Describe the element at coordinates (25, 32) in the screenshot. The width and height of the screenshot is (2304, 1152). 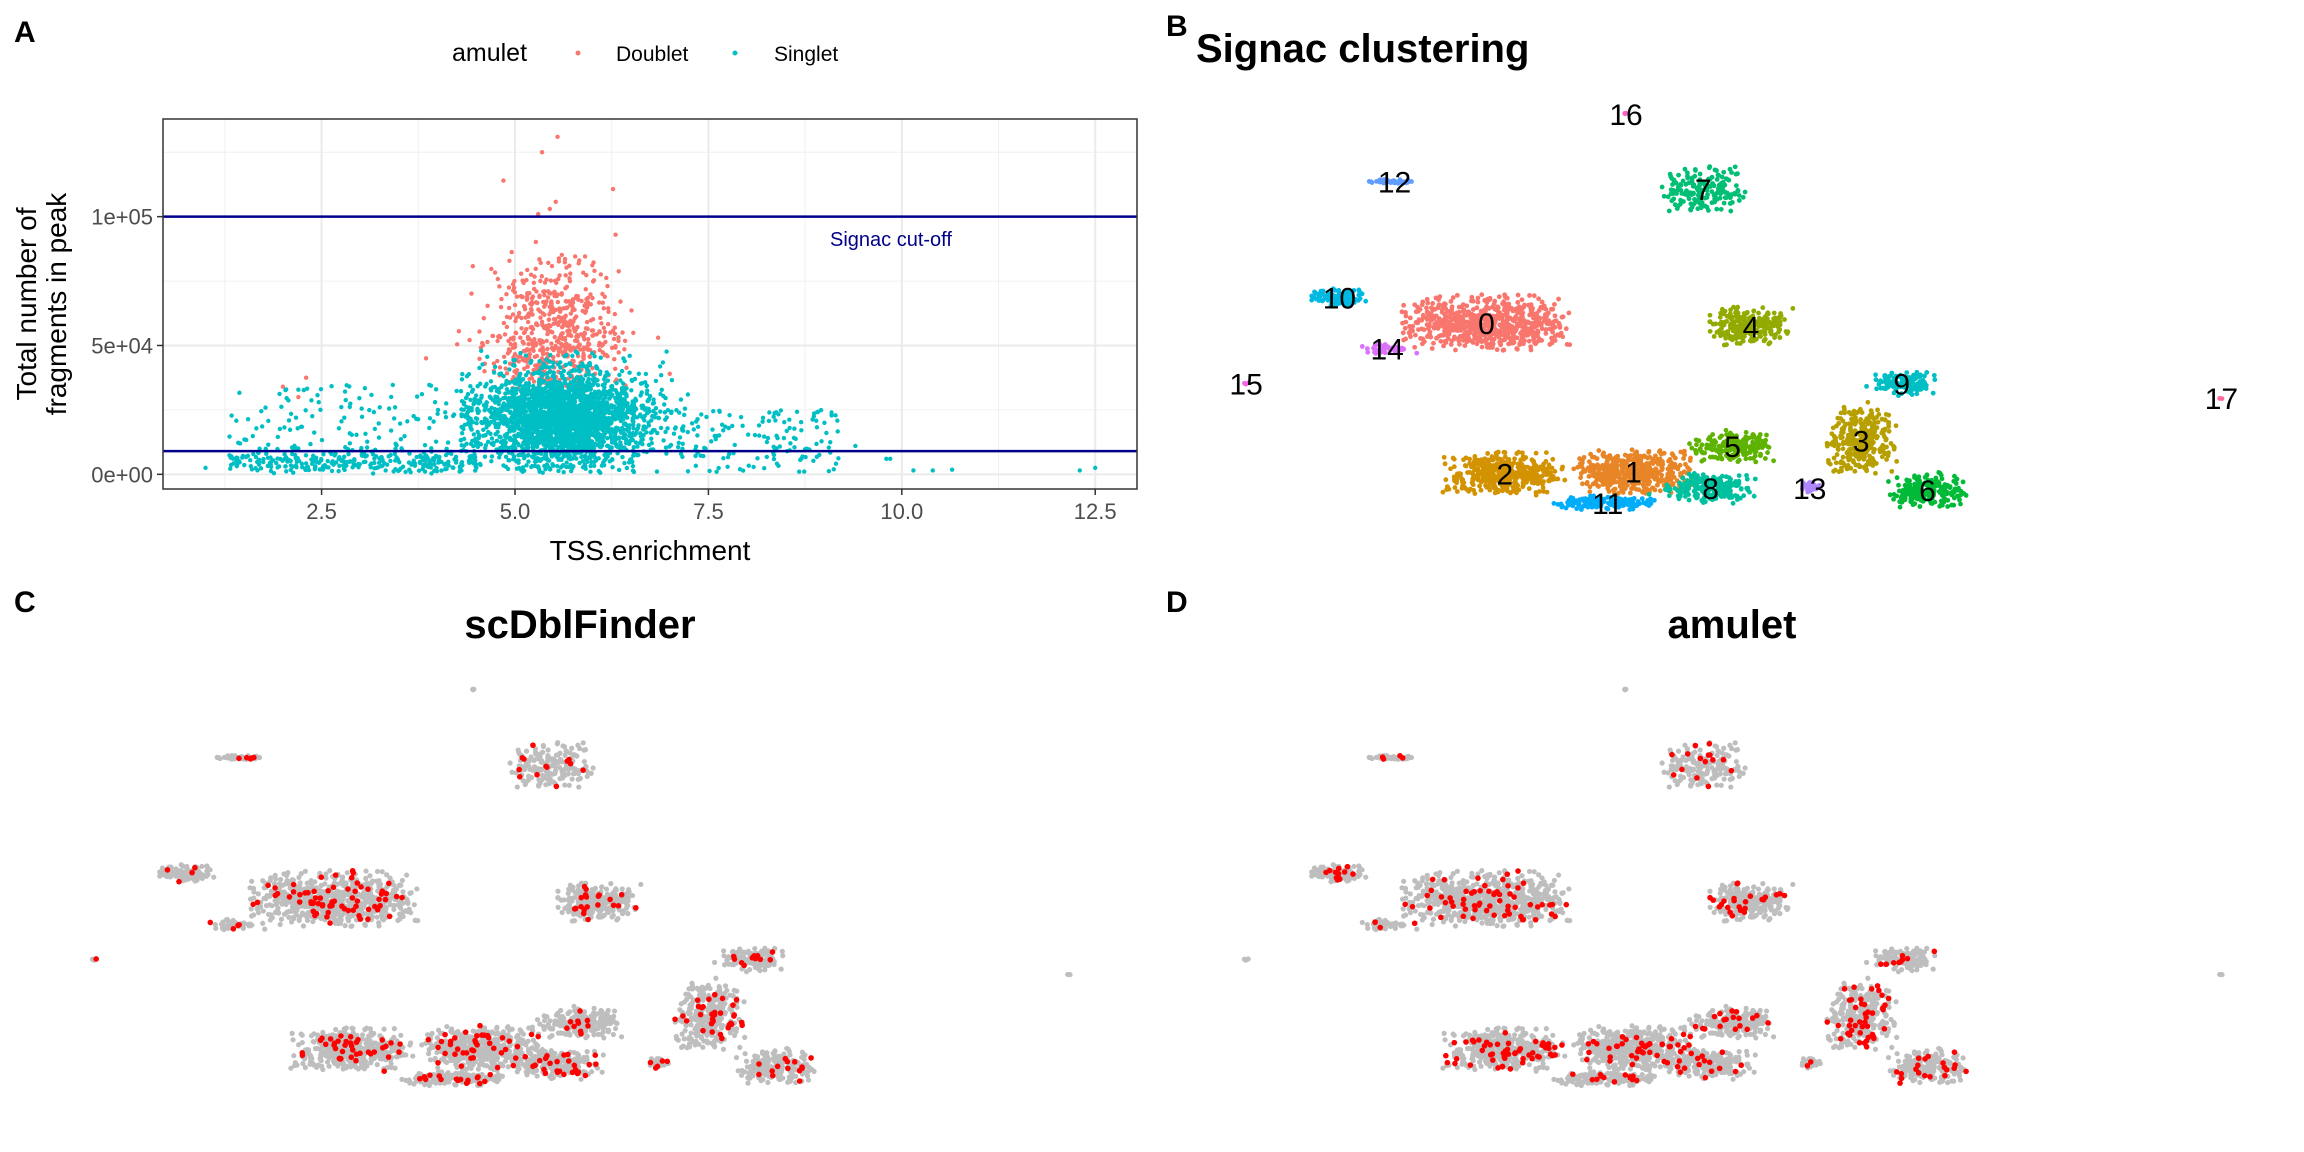
I see `panel-label-a: A` at that location.